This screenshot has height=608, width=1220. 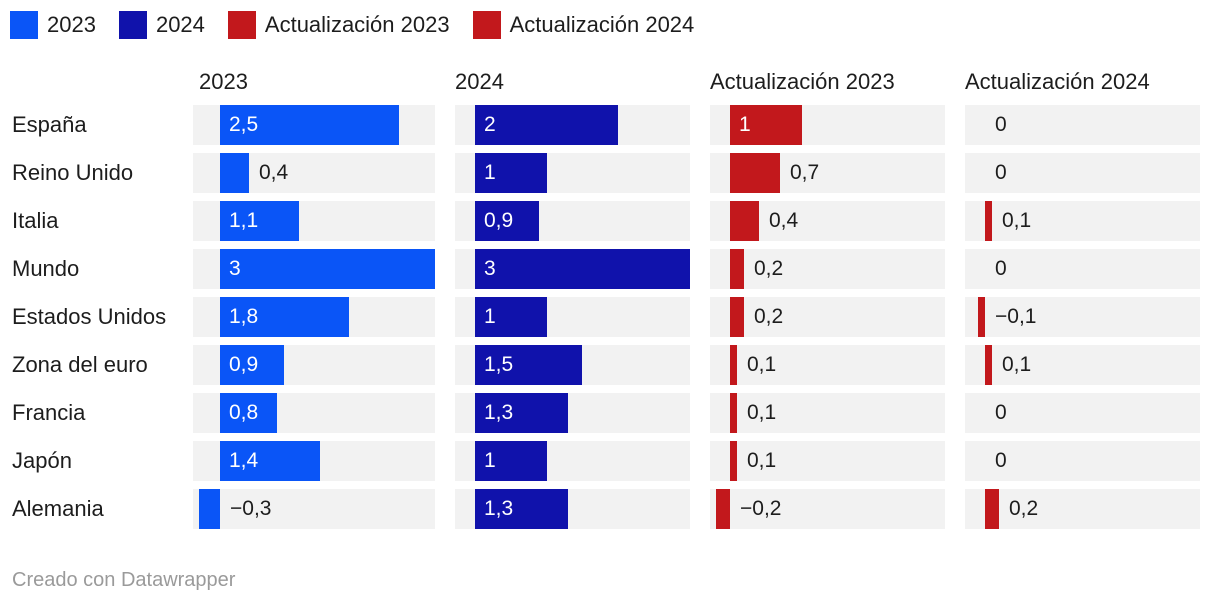 I want to click on bar-track: 2, so click(x=572, y=125).